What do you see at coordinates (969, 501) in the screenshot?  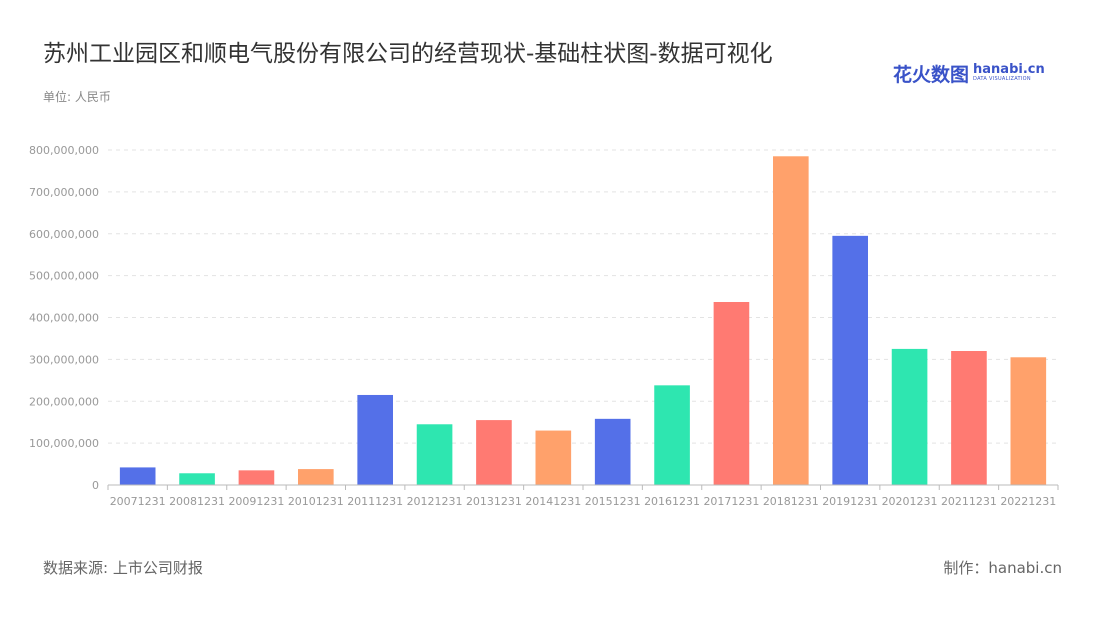 I see `x-tick-label: 20211231` at bounding box center [969, 501].